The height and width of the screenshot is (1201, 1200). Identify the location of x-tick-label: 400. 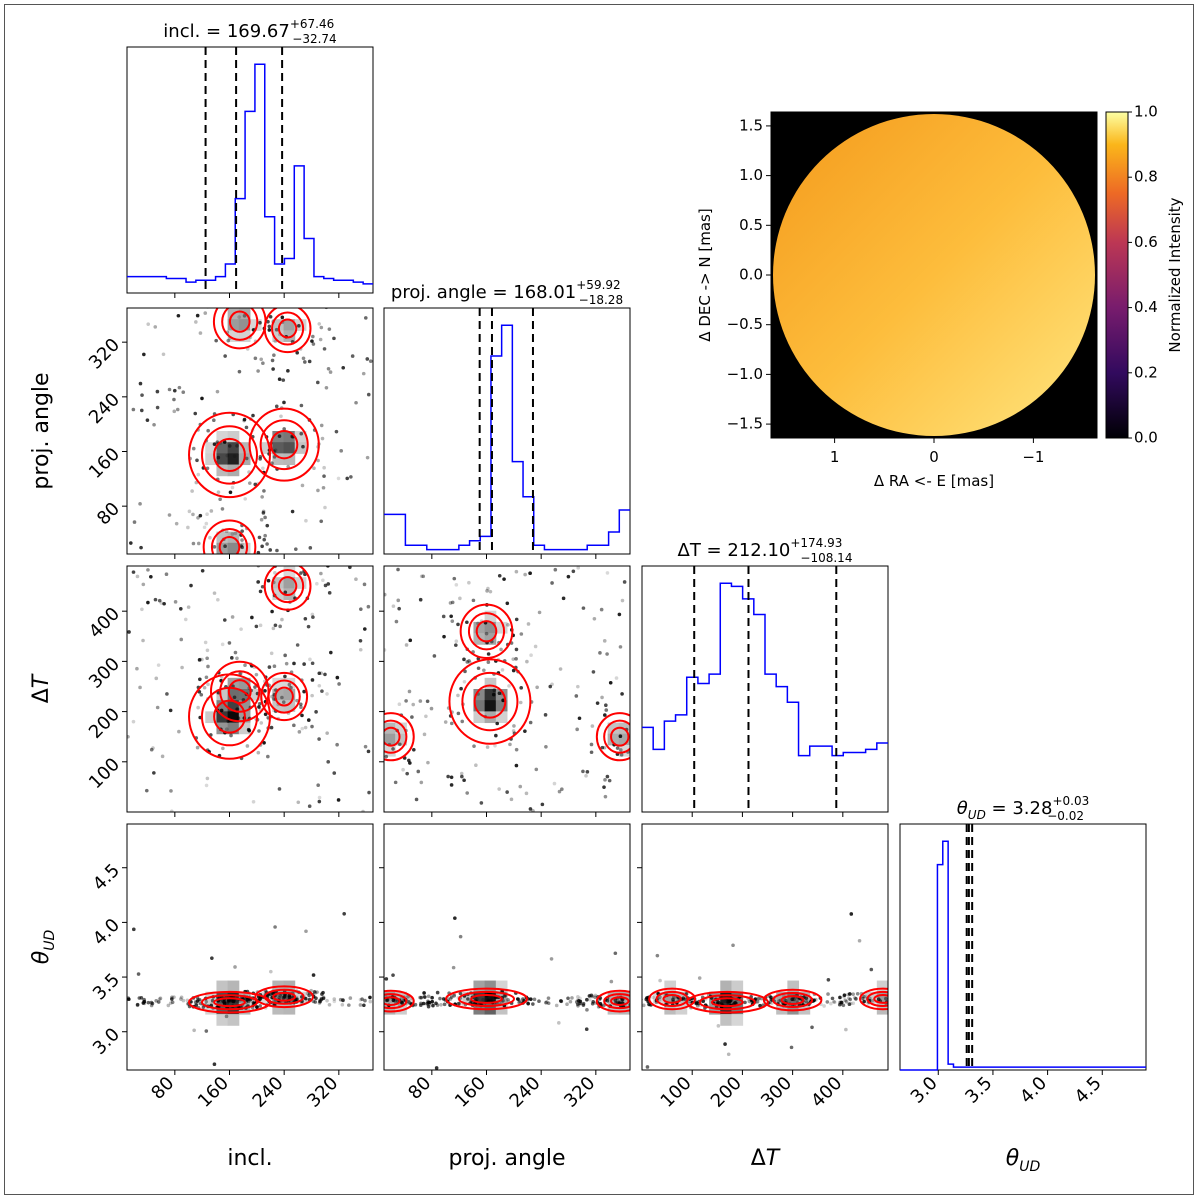
(826, 1092).